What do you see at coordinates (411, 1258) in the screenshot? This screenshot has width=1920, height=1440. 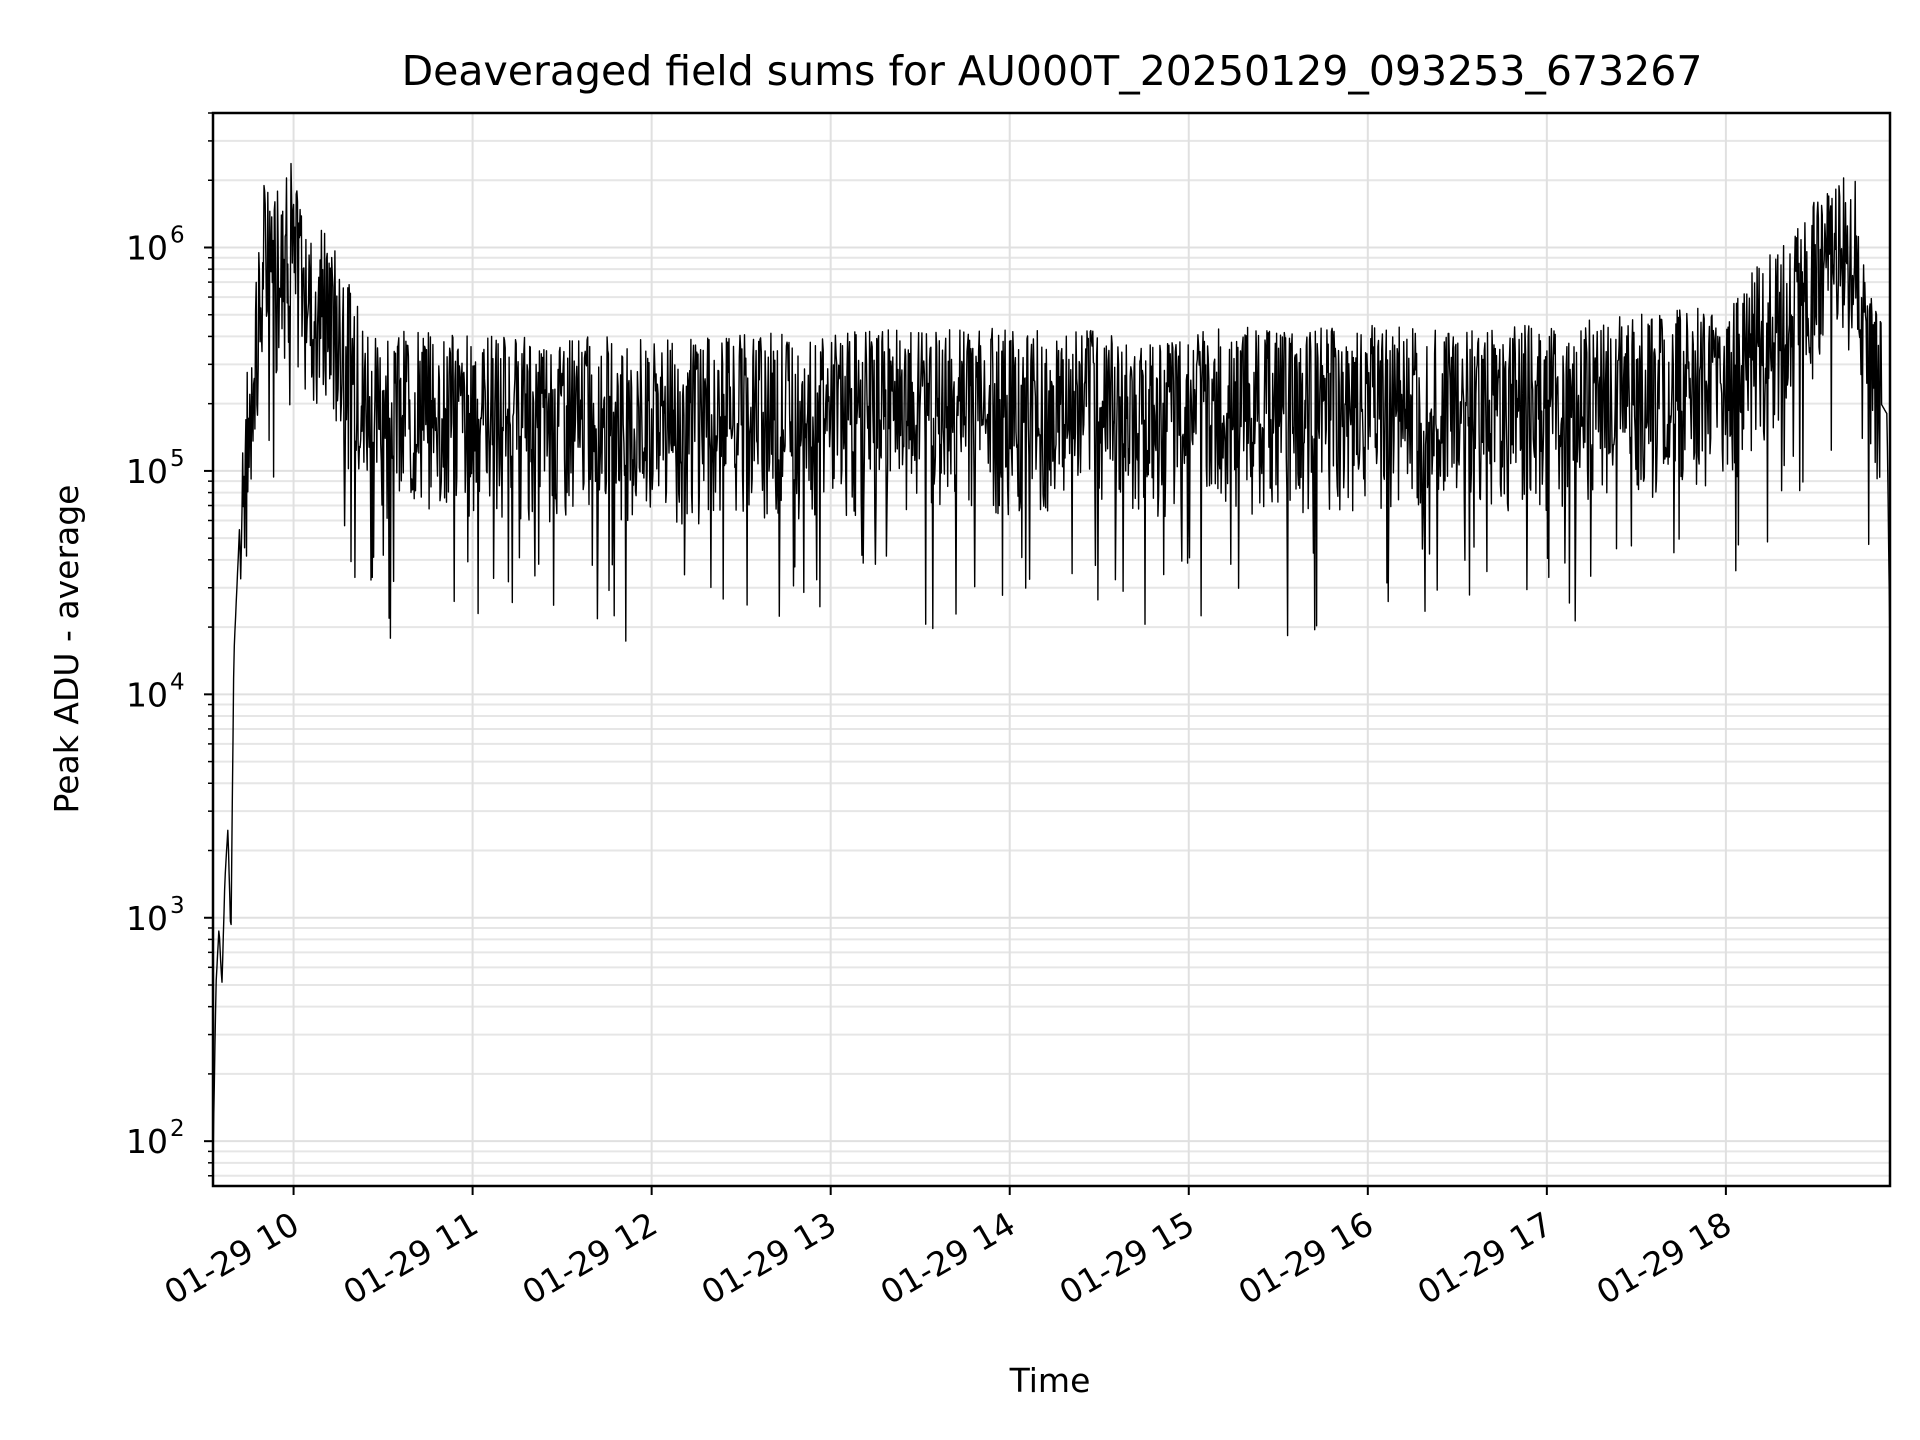 I see `x-tick-label: 01-29 11` at bounding box center [411, 1258].